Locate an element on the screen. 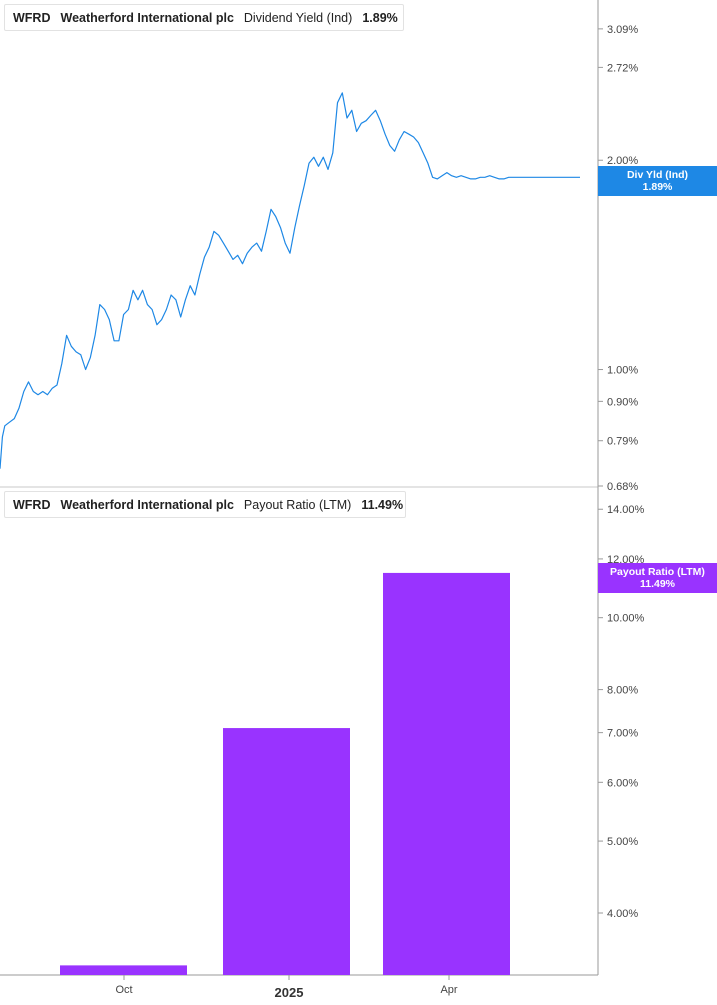  bottom-legend-metric: Payout Ratio (LTM) is located at coordinates (297, 504).